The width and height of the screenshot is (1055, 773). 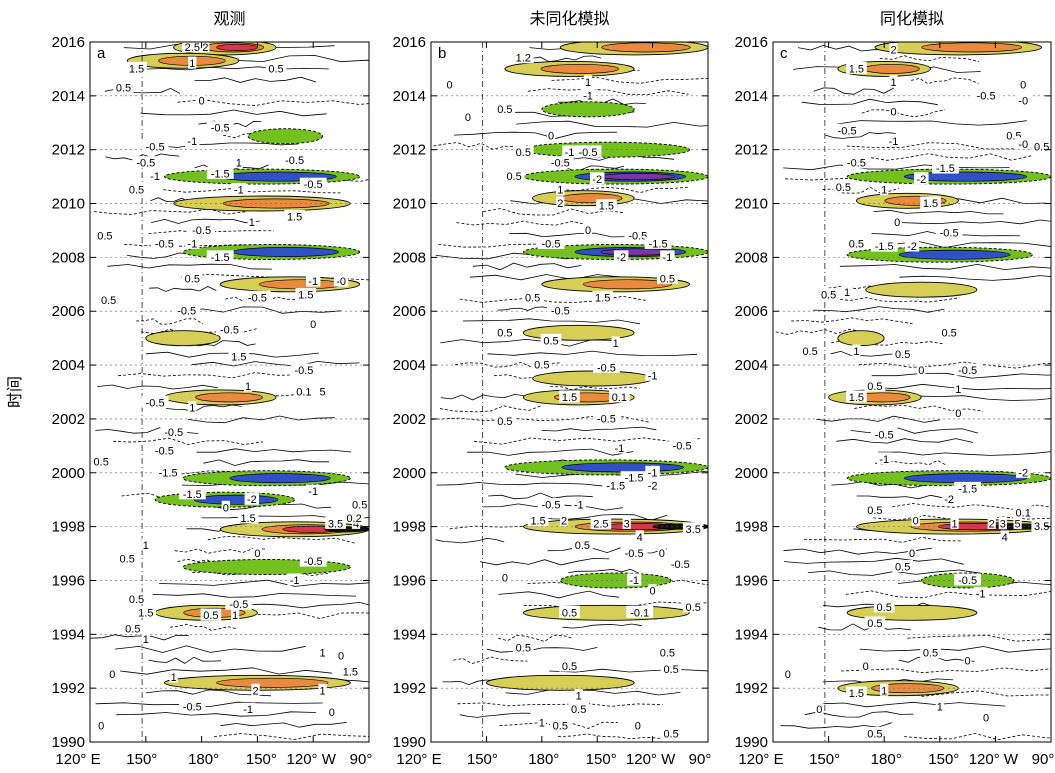 I want to click on y-tick-label: 2016, so click(x=751, y=42).